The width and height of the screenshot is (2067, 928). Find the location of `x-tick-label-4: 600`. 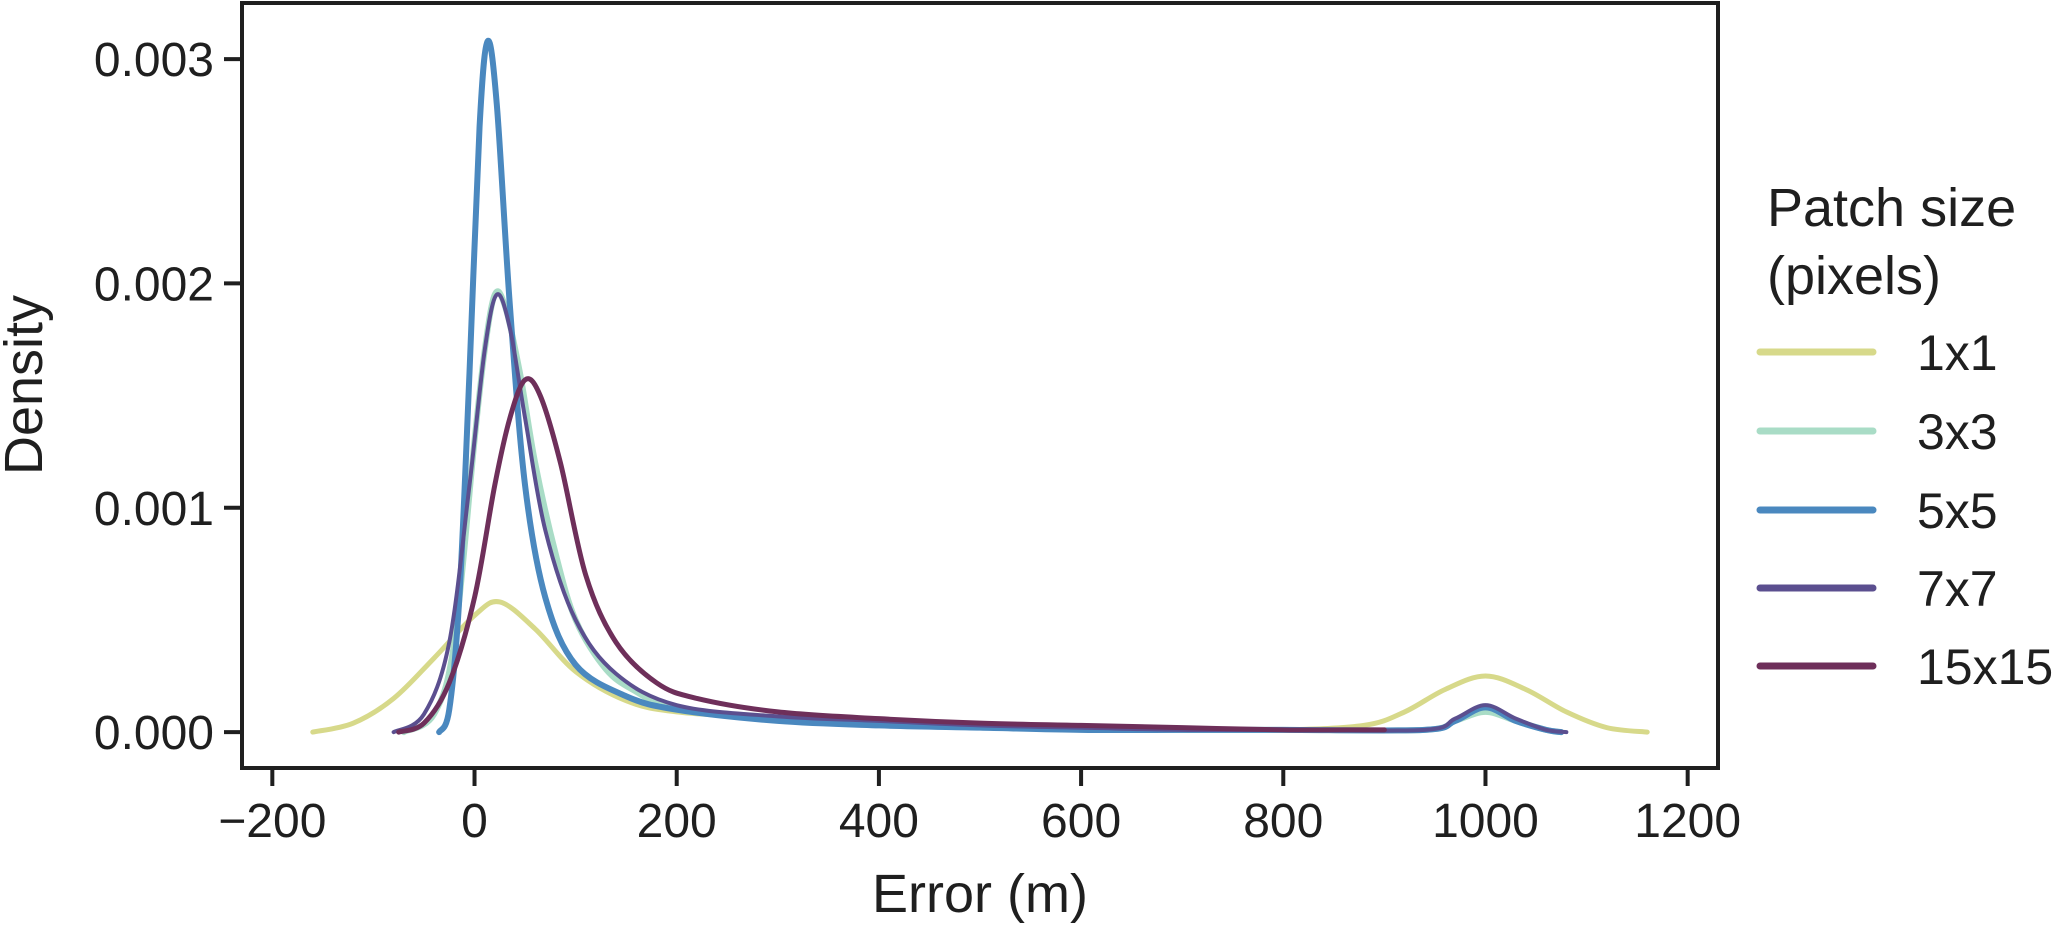

x-tick-label-4: 600 is located at coordinates (1081, 821).